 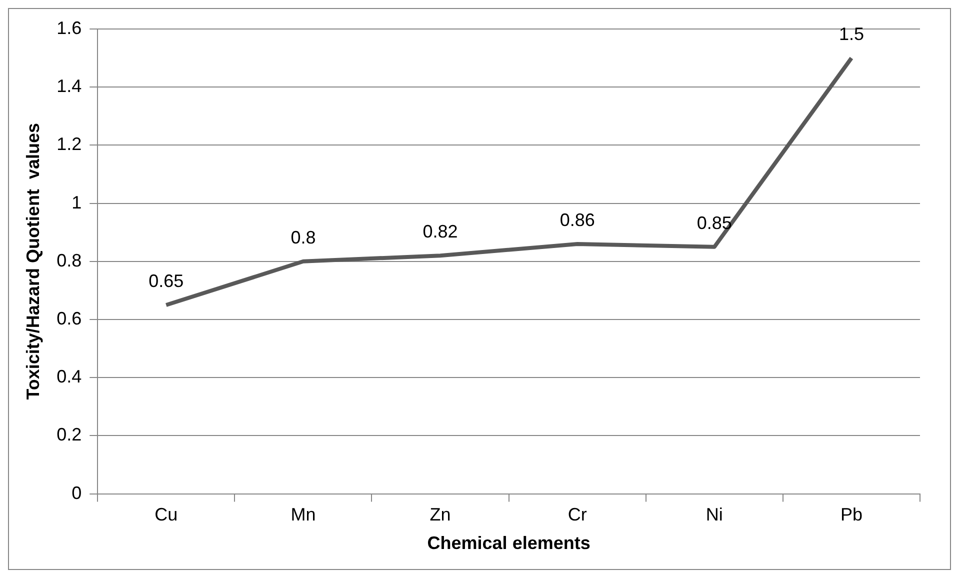 What do you see at coordinates (714, 222) in the screenshot?
I see `data-label: 0.85` at bounding box center [714, 222].